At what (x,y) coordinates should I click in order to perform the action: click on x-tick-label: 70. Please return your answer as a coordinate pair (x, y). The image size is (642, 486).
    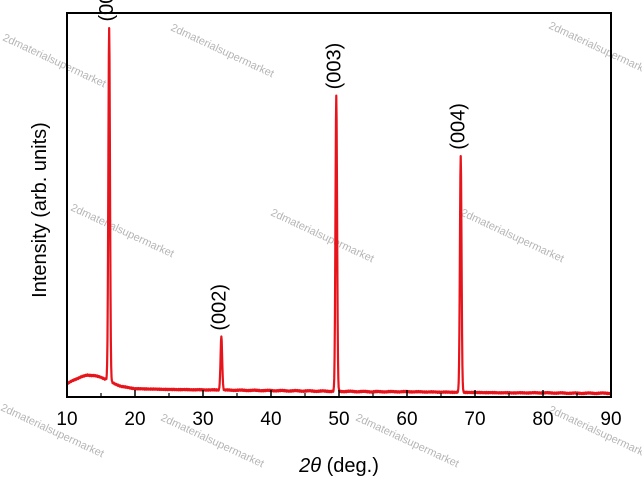
    Looking at the image, I should click on (474, 419).